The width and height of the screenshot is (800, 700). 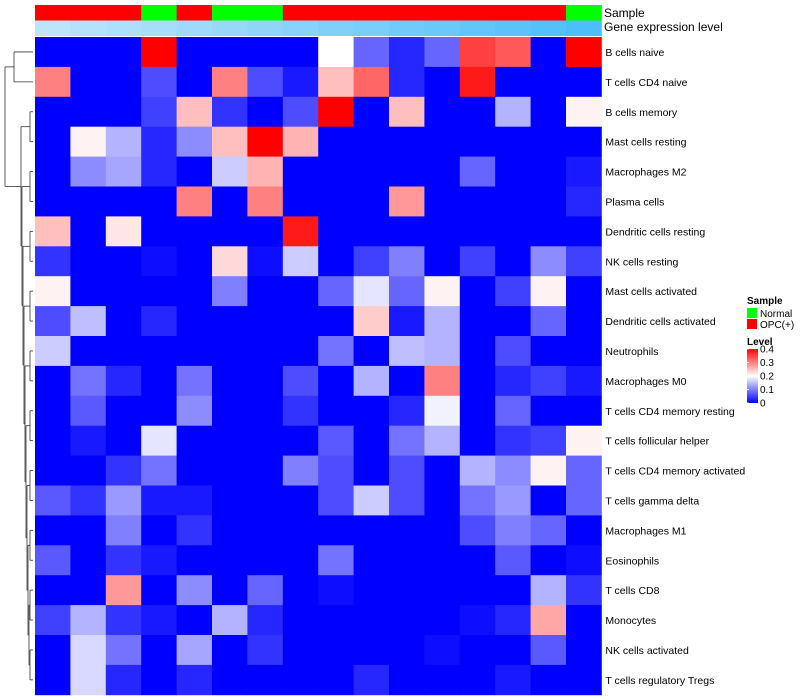 I want to click on row-label: Dendritic cells activated, so click(x=660, y=322).